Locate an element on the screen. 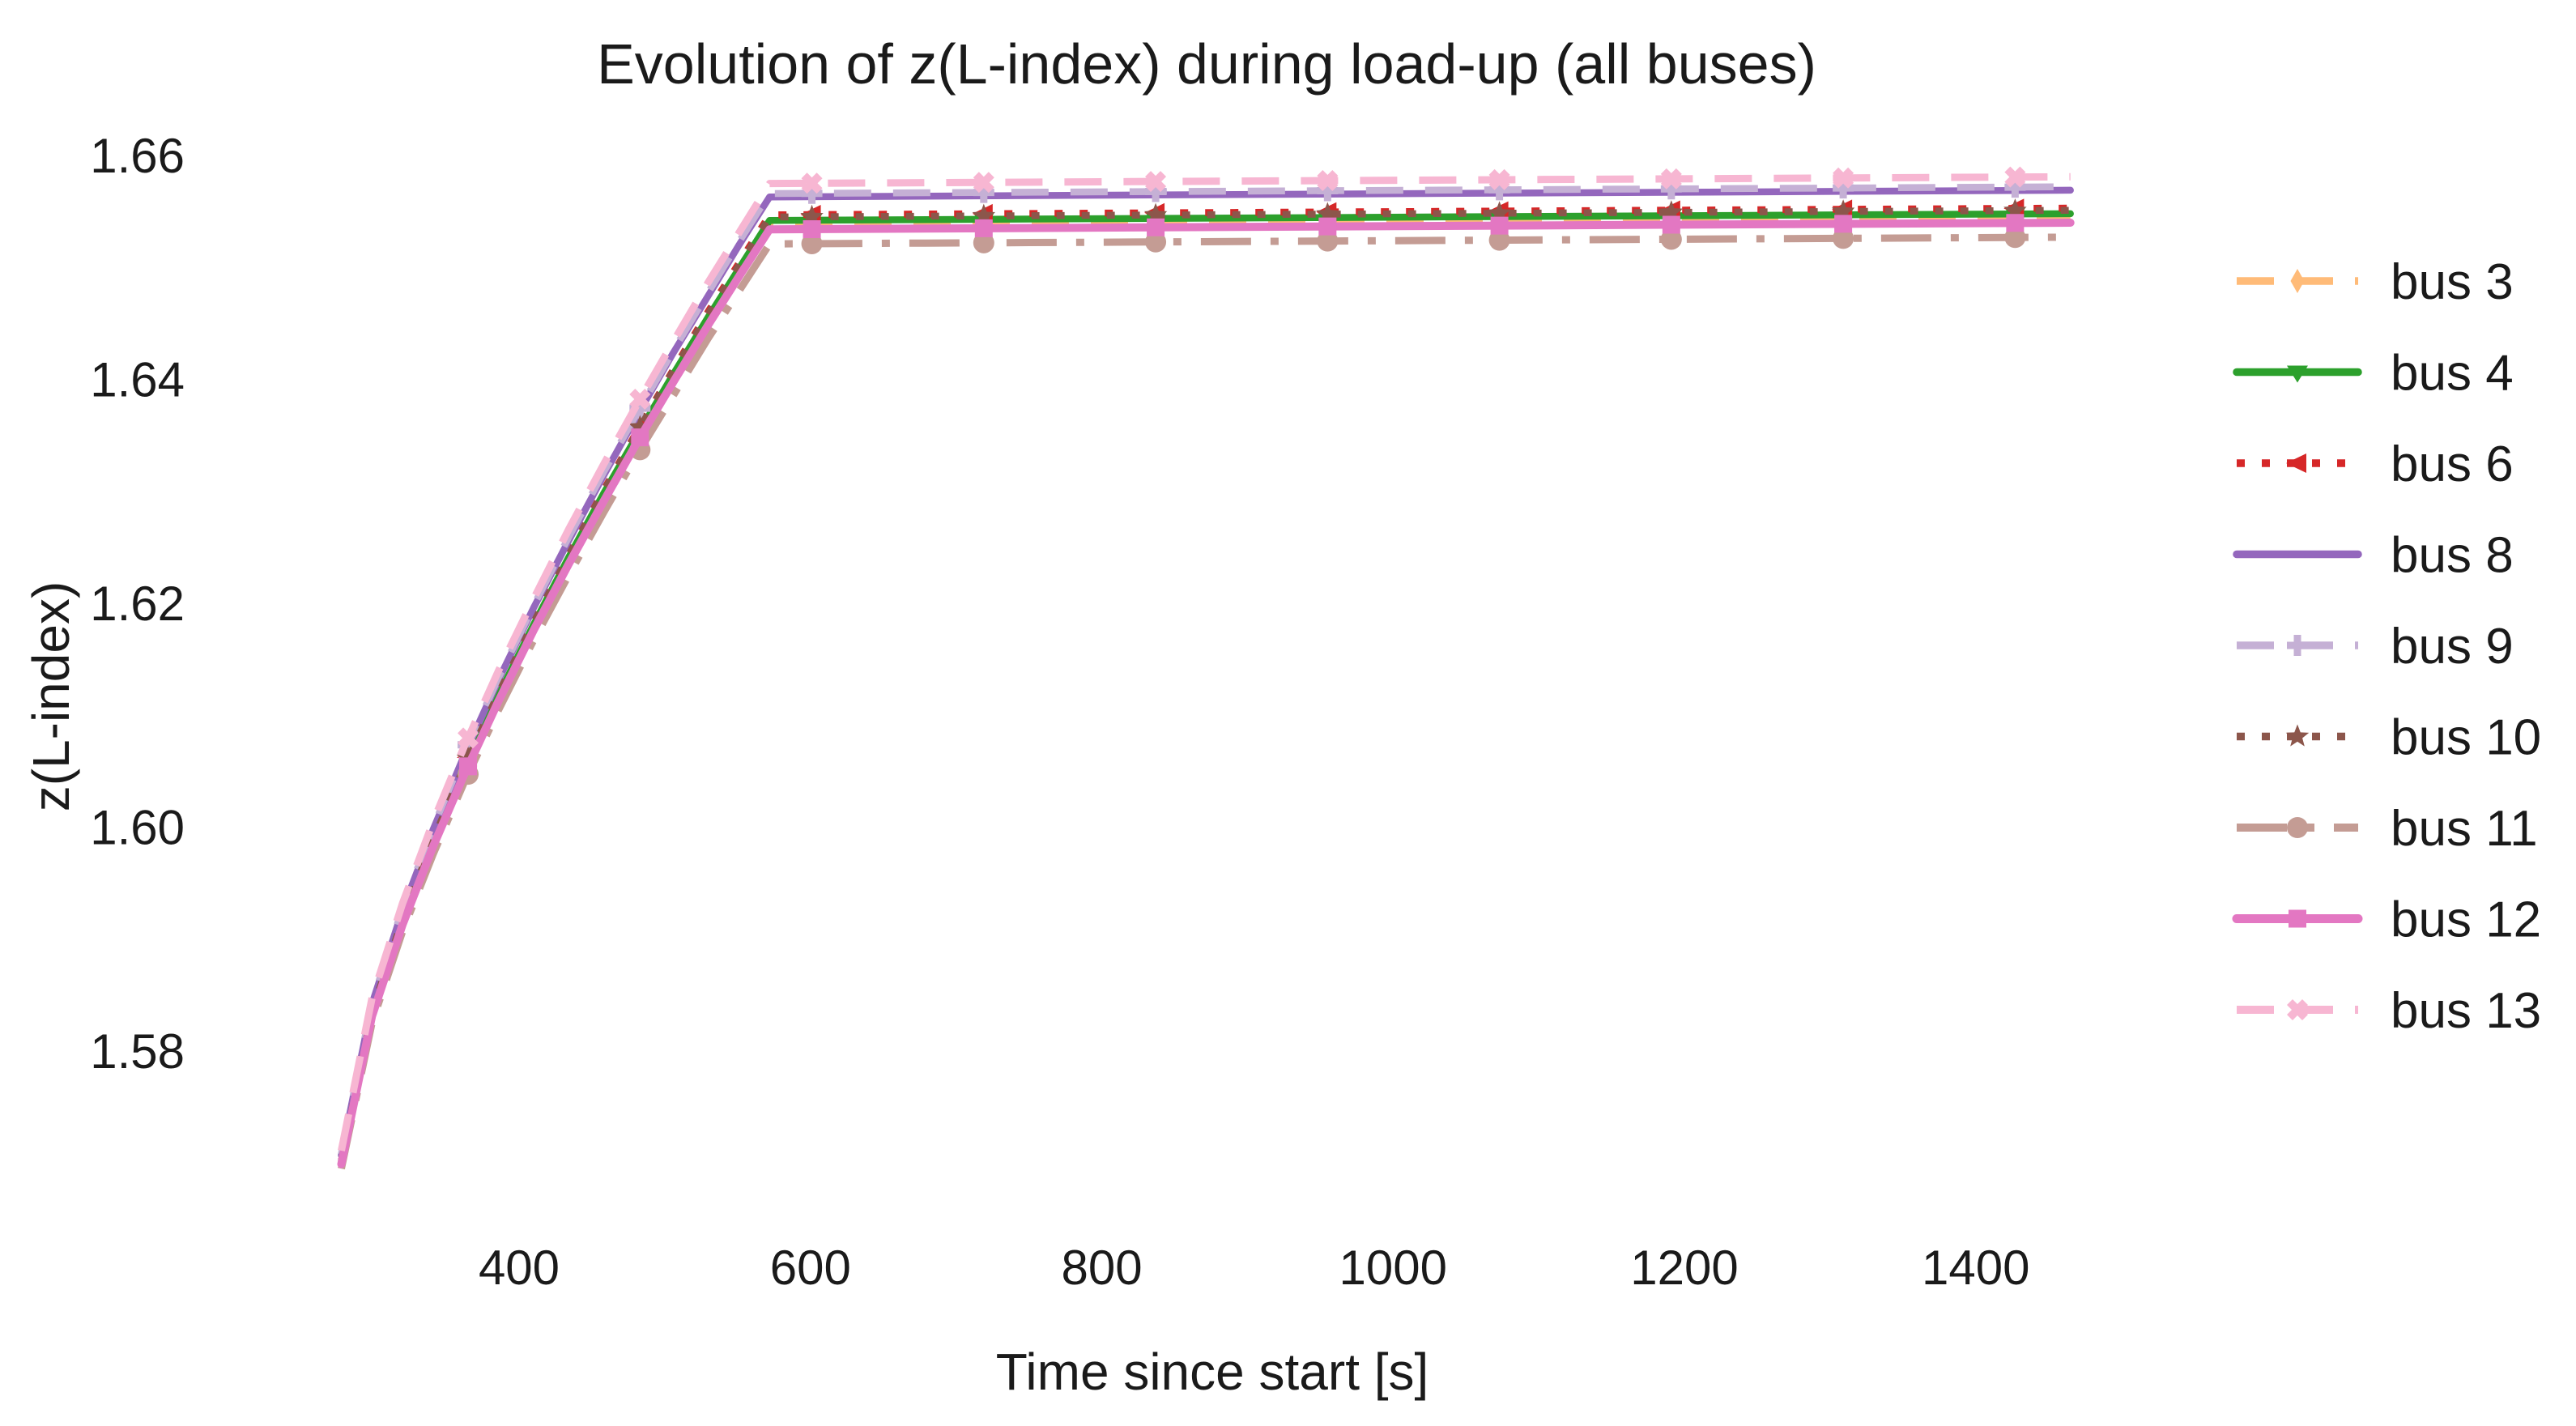  x-axis-label: Time since start [s] is located at coordinates (1212, 1372).